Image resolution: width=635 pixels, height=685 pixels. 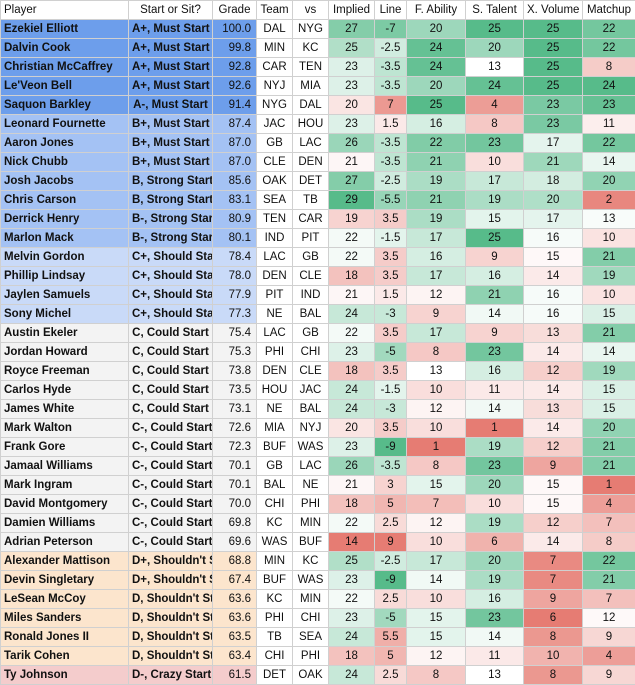 I want to click on opponent-cell: DEN, so click(x=311, y=162).